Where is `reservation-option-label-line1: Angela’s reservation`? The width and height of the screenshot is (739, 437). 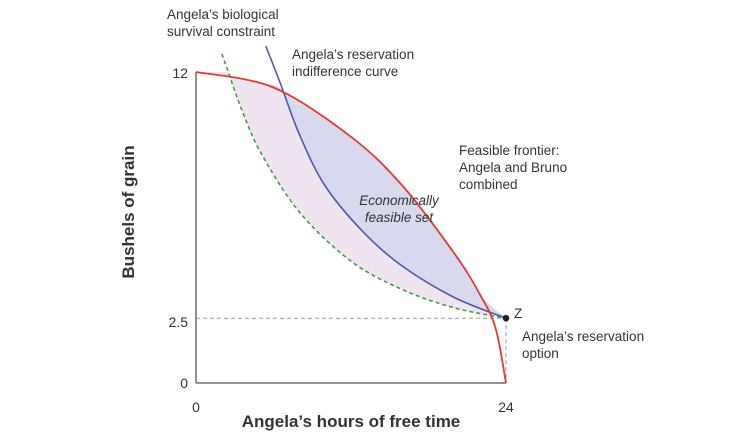 reservation-option-label-line1: Angela’s reservation is located at coordinates (583, 336).